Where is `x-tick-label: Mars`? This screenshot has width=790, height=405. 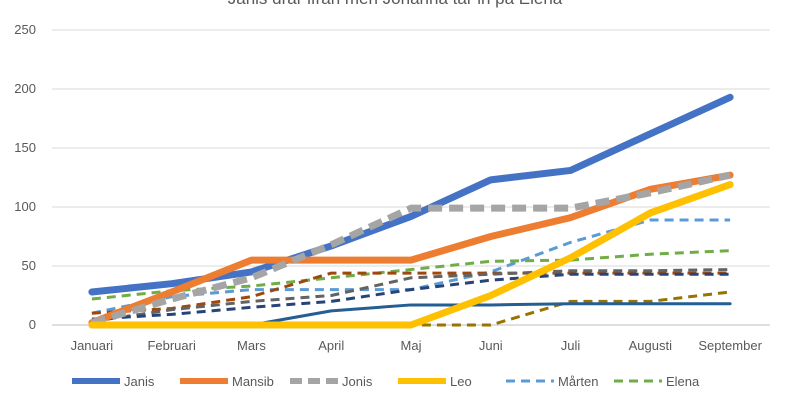 x-tick-label: Mars is located at coordinates (251, 345).